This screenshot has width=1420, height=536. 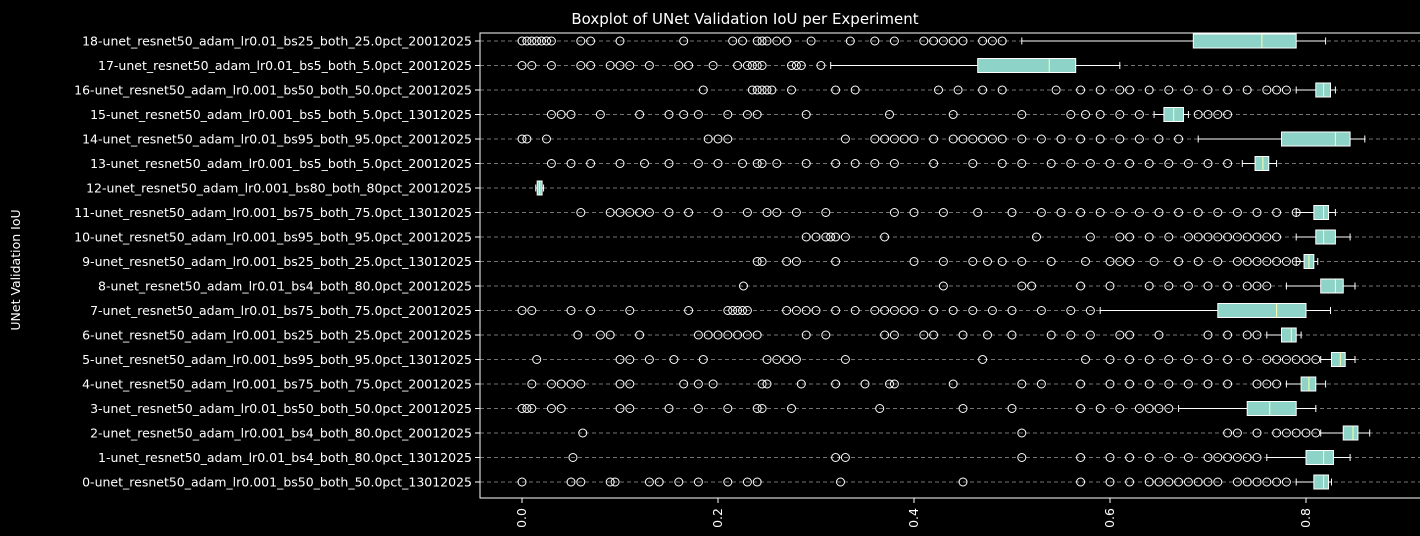 I want to click on x-tick-label: 0.8, so click(x=1305, y=518).